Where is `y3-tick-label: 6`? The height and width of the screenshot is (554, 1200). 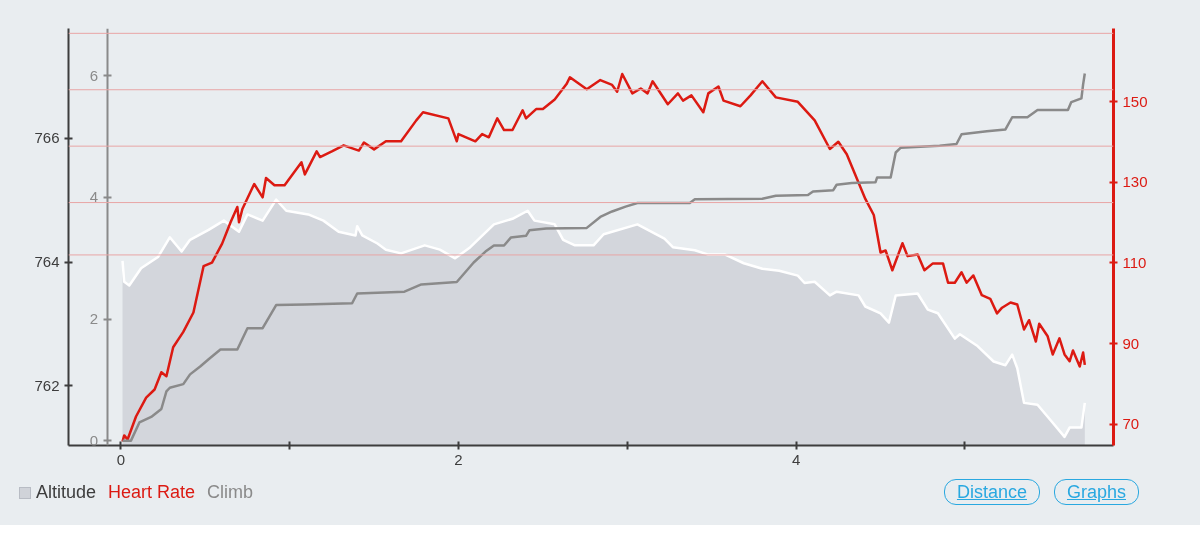 y3-tick-label: 6 is located at coordinates (94, 75).